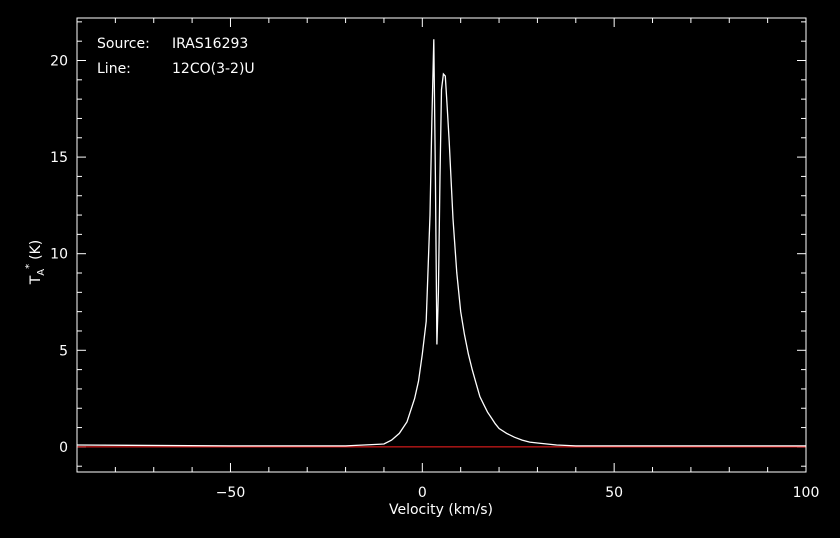  Describe the element at coordinates (123, 44) in the screenshot. I see `source-label: Source:` at that location.